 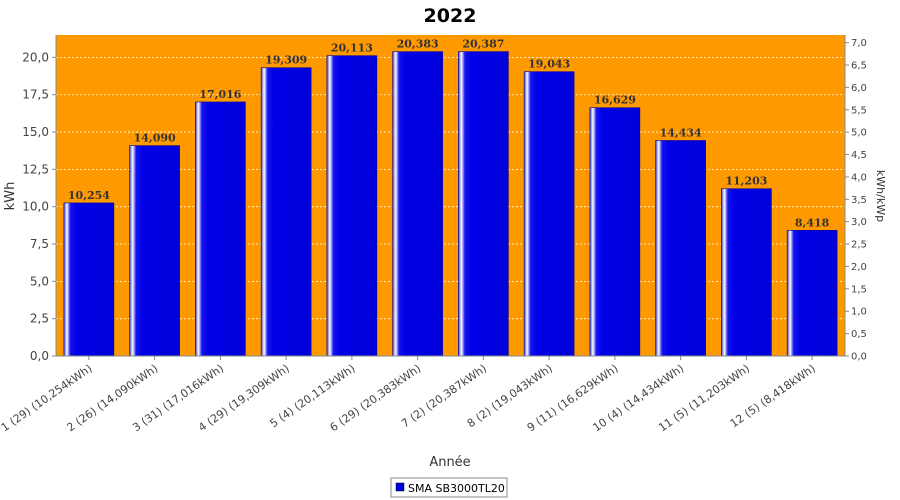 I want to click on bar-value-label: 20,387, so click(x=483, y=44).